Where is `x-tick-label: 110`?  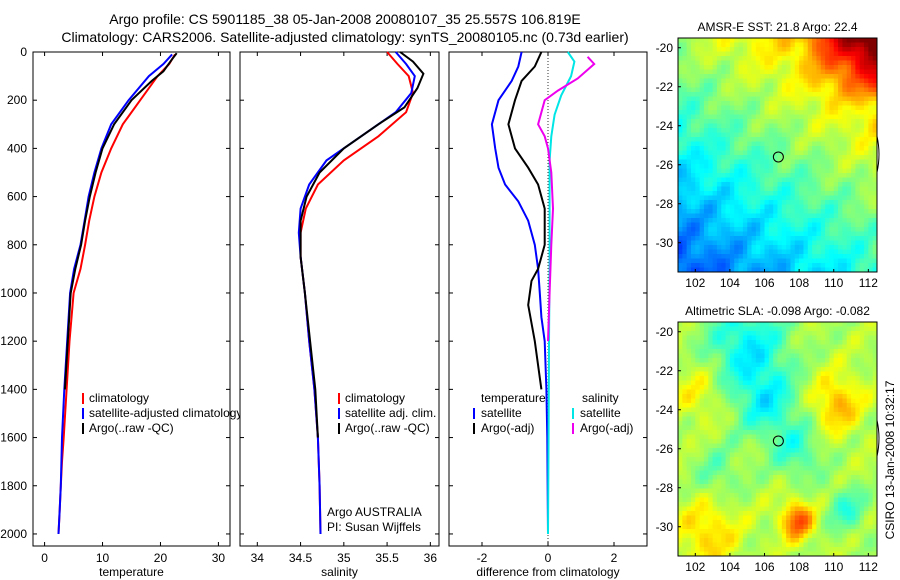 x-tick-label: 110 is located at coordinates (833, 567).